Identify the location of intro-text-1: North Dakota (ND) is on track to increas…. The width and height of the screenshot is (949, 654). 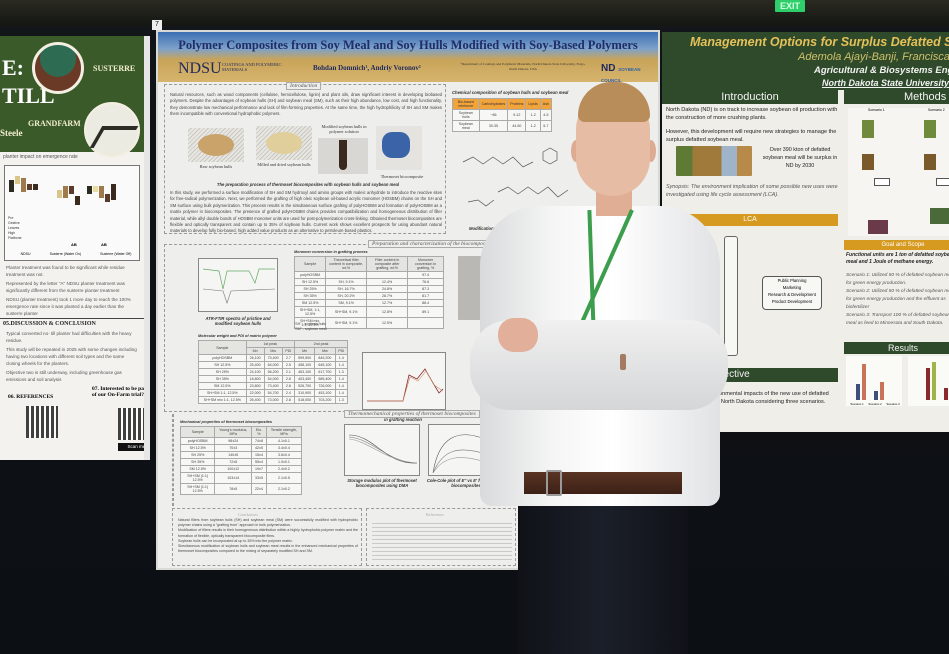
(752, 114).